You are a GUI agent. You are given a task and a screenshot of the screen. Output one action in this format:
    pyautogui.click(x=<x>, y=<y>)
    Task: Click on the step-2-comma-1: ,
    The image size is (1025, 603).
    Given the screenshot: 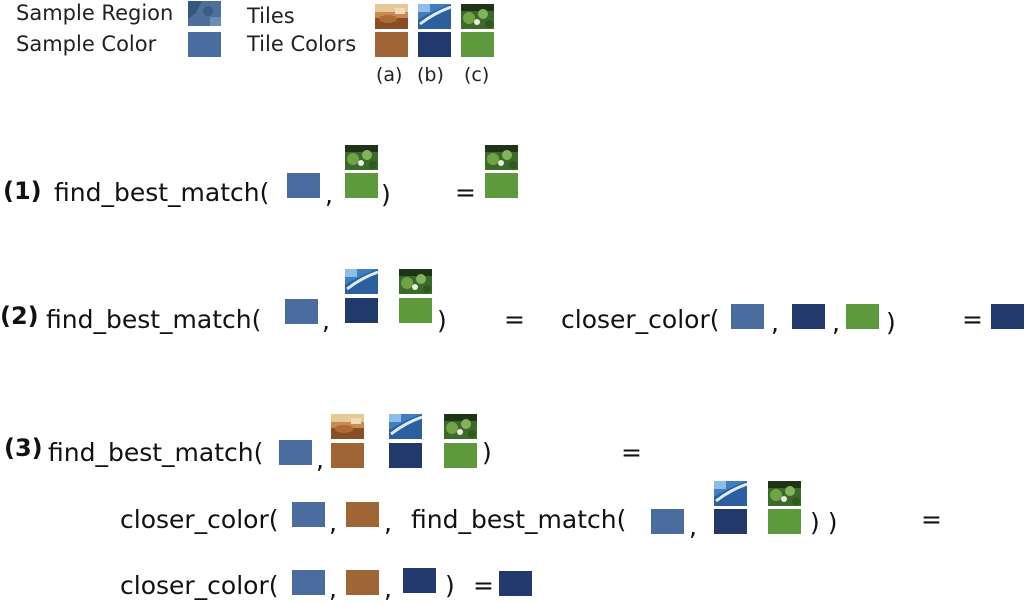 What is the action you would take?
    pyautogui.click(x=326, y=320)
    